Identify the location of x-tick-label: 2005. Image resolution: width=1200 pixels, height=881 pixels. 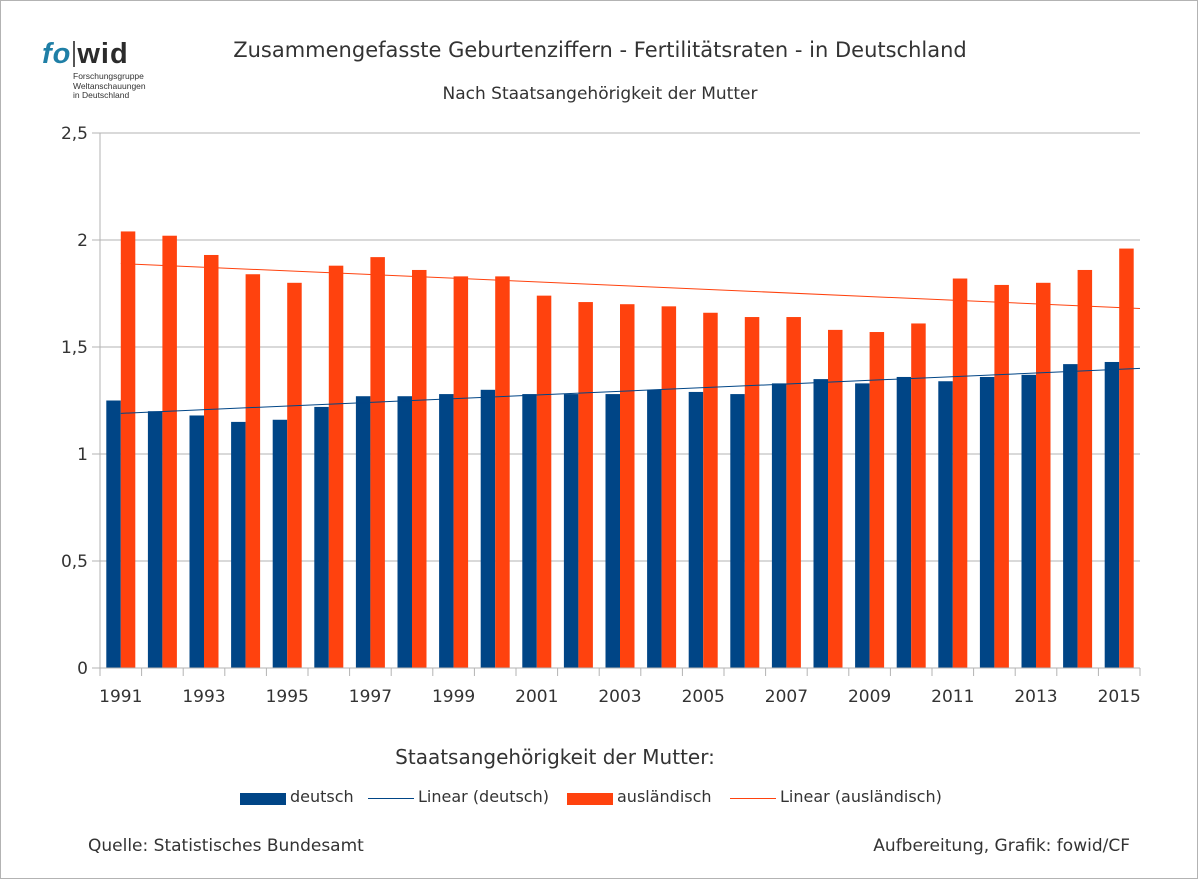
(703, 697).